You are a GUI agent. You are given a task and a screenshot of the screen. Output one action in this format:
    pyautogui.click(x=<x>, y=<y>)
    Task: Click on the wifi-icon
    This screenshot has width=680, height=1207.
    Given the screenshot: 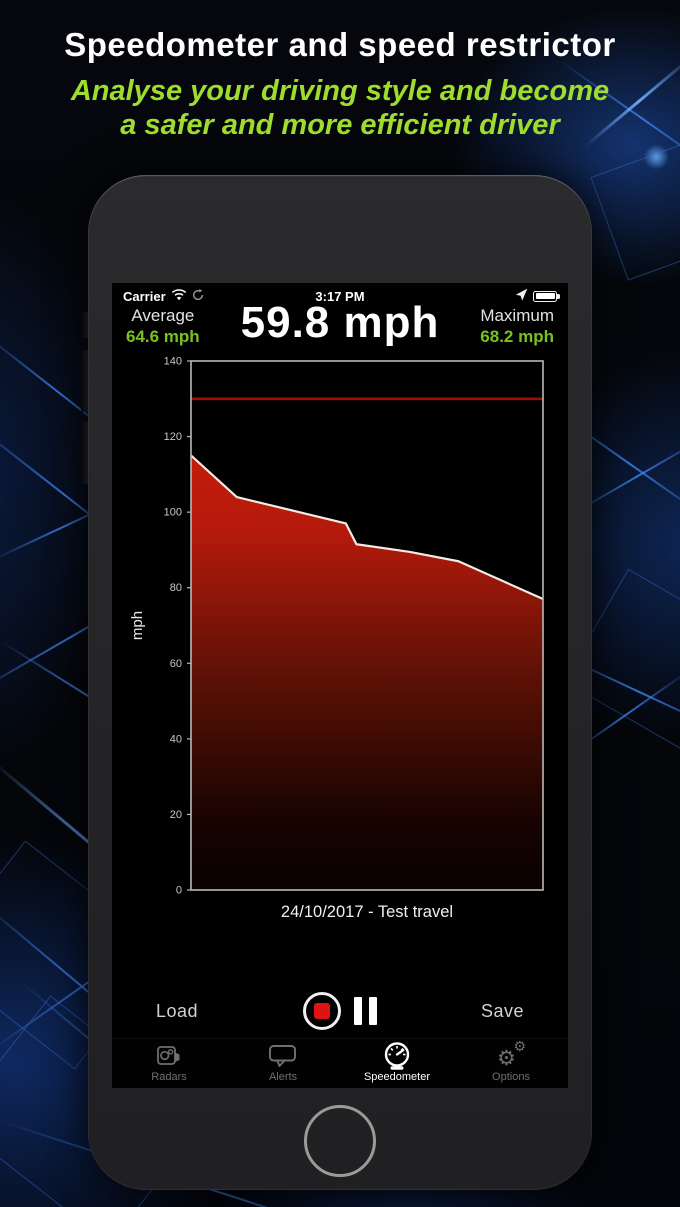 What is the action you would take?
    pyautogui.click(x=179, y=296)
    